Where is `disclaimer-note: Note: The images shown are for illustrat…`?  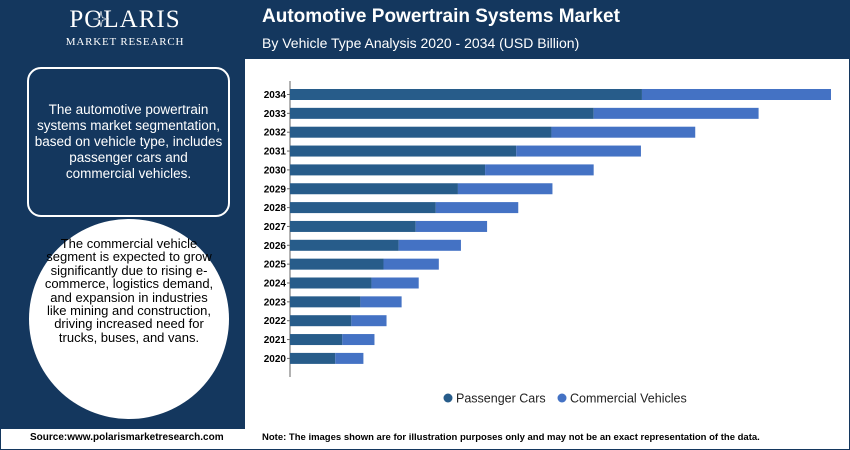 disclaimer-note: Note: The images shown are for illustrat… is located at coordinates (511, 437).